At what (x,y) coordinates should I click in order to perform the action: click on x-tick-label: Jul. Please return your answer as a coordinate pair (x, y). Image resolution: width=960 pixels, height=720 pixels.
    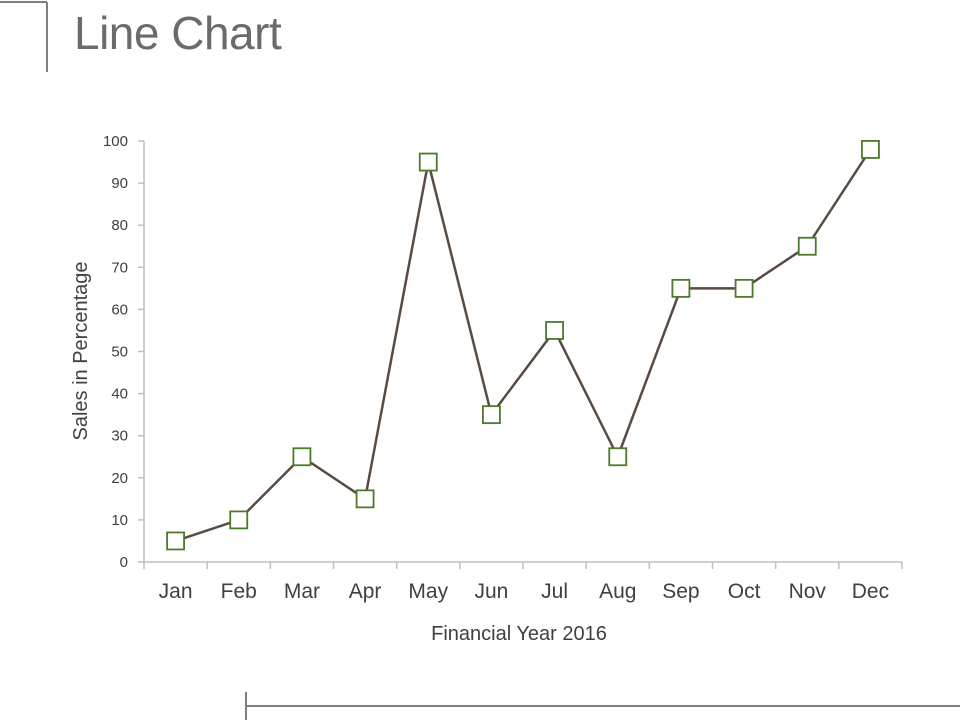
    Looking at the image, I should click on (554, 591).